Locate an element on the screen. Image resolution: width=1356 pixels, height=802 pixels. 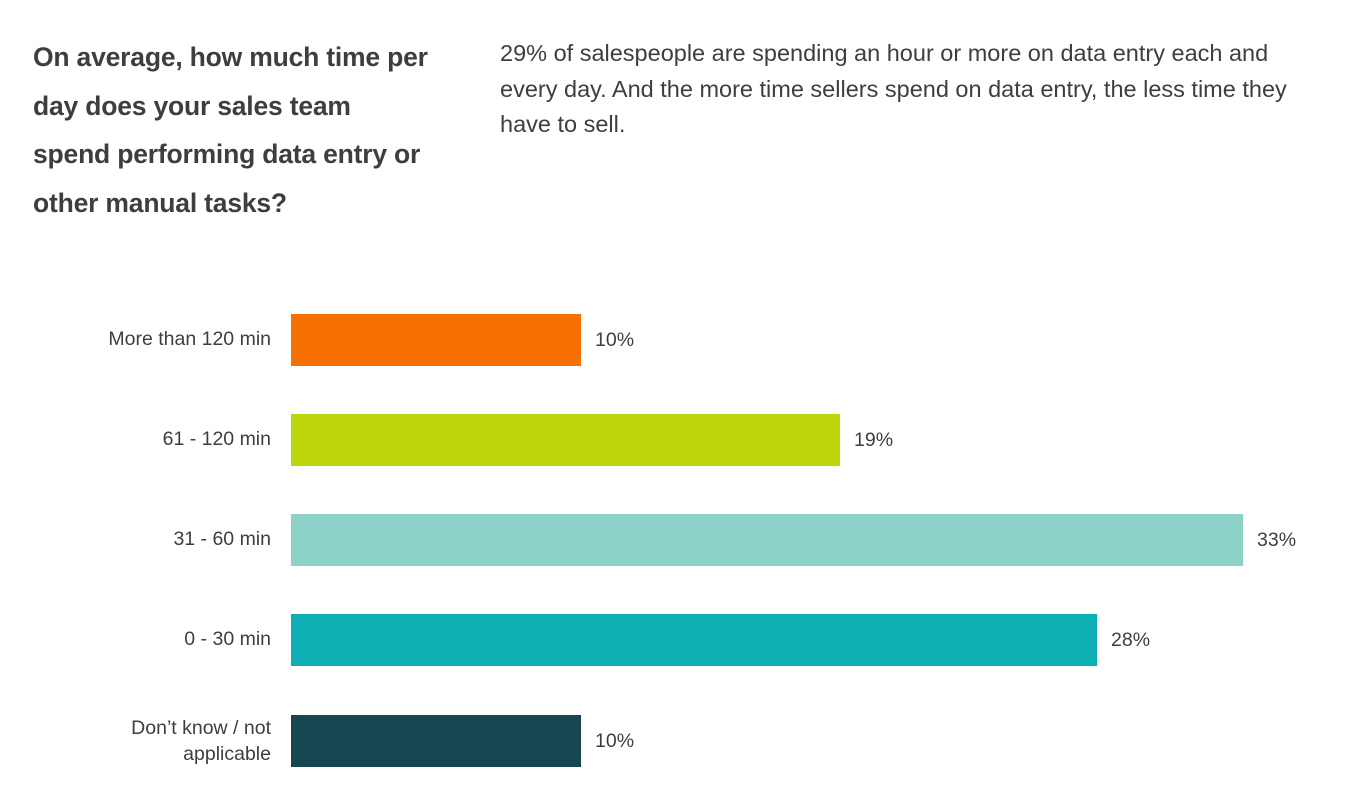
bar-row: 0 - 30 min 28% is located at coordinates (678, 640).